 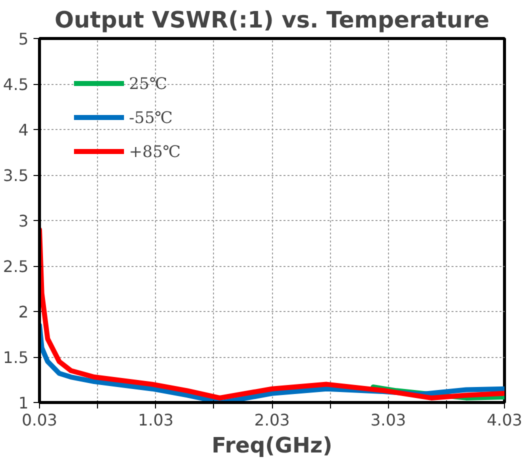 I want to click on y-tick-label: 4, so click(x=23, y=130).